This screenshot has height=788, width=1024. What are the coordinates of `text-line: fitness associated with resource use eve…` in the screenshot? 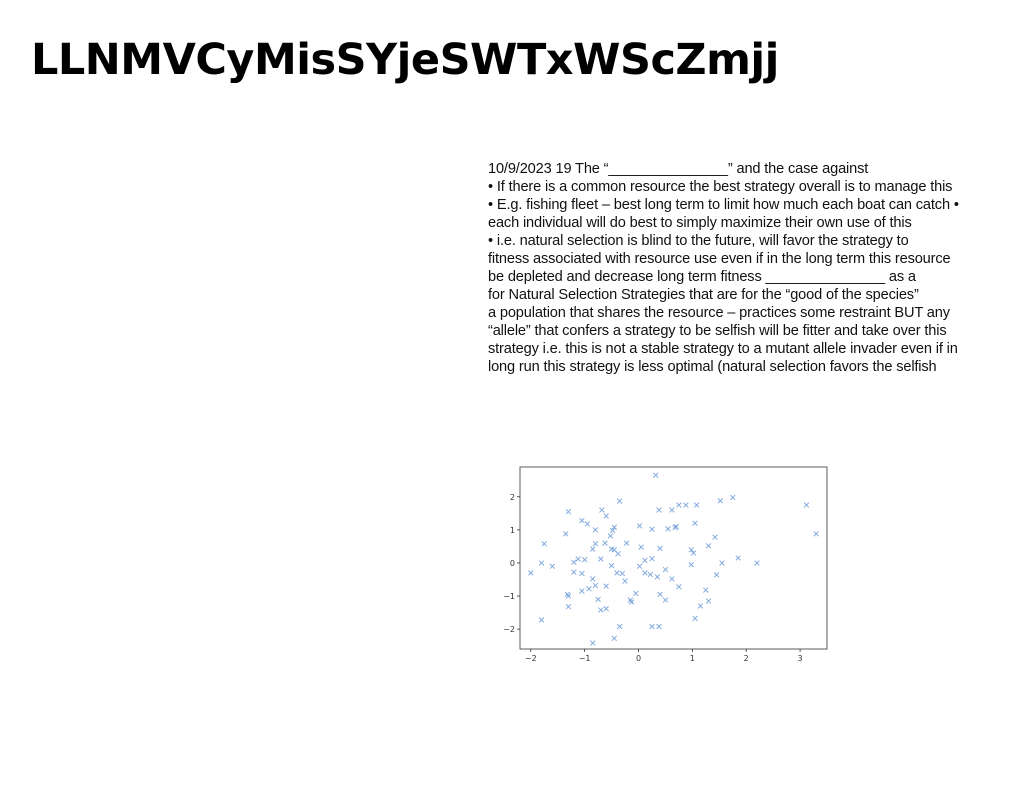 It's located at (719, 259).